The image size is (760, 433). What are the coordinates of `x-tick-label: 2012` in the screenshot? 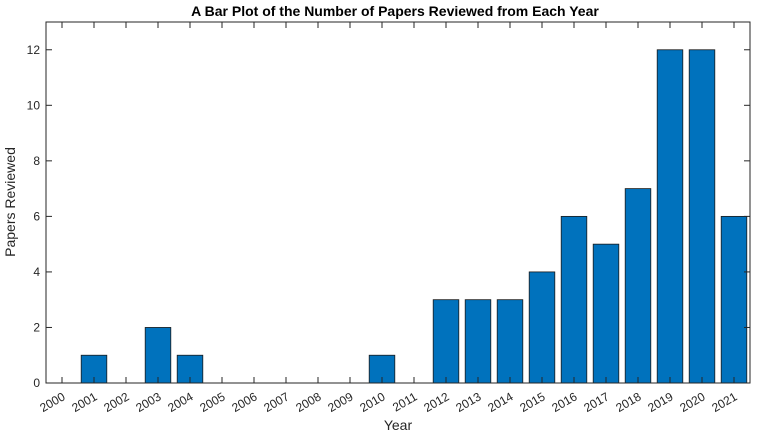 It's located at (436, 402).